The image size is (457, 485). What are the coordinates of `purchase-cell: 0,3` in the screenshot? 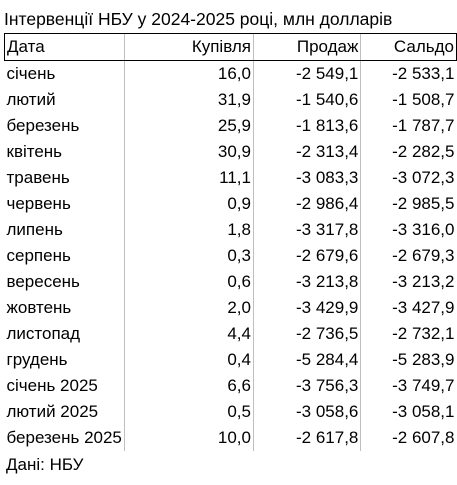 It's located at (188, 256).